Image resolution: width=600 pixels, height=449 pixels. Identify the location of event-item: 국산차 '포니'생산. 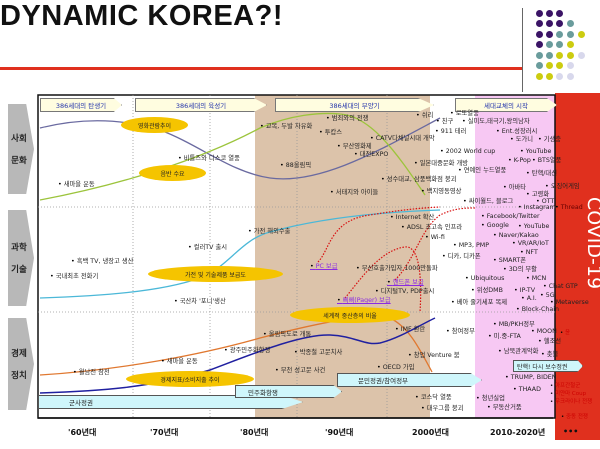
(200, 302).